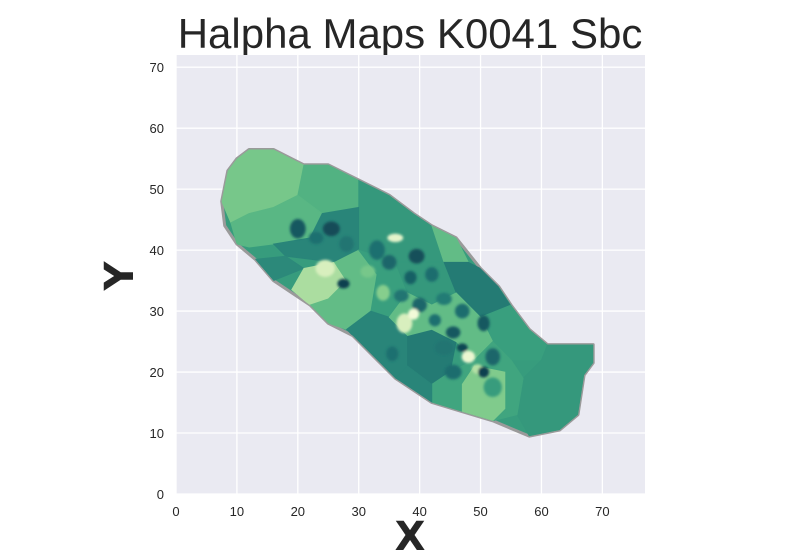  What do you see at coordinates (395, 308) in the screenshot?
I see `map-knots` at bounding box center [395, 308].